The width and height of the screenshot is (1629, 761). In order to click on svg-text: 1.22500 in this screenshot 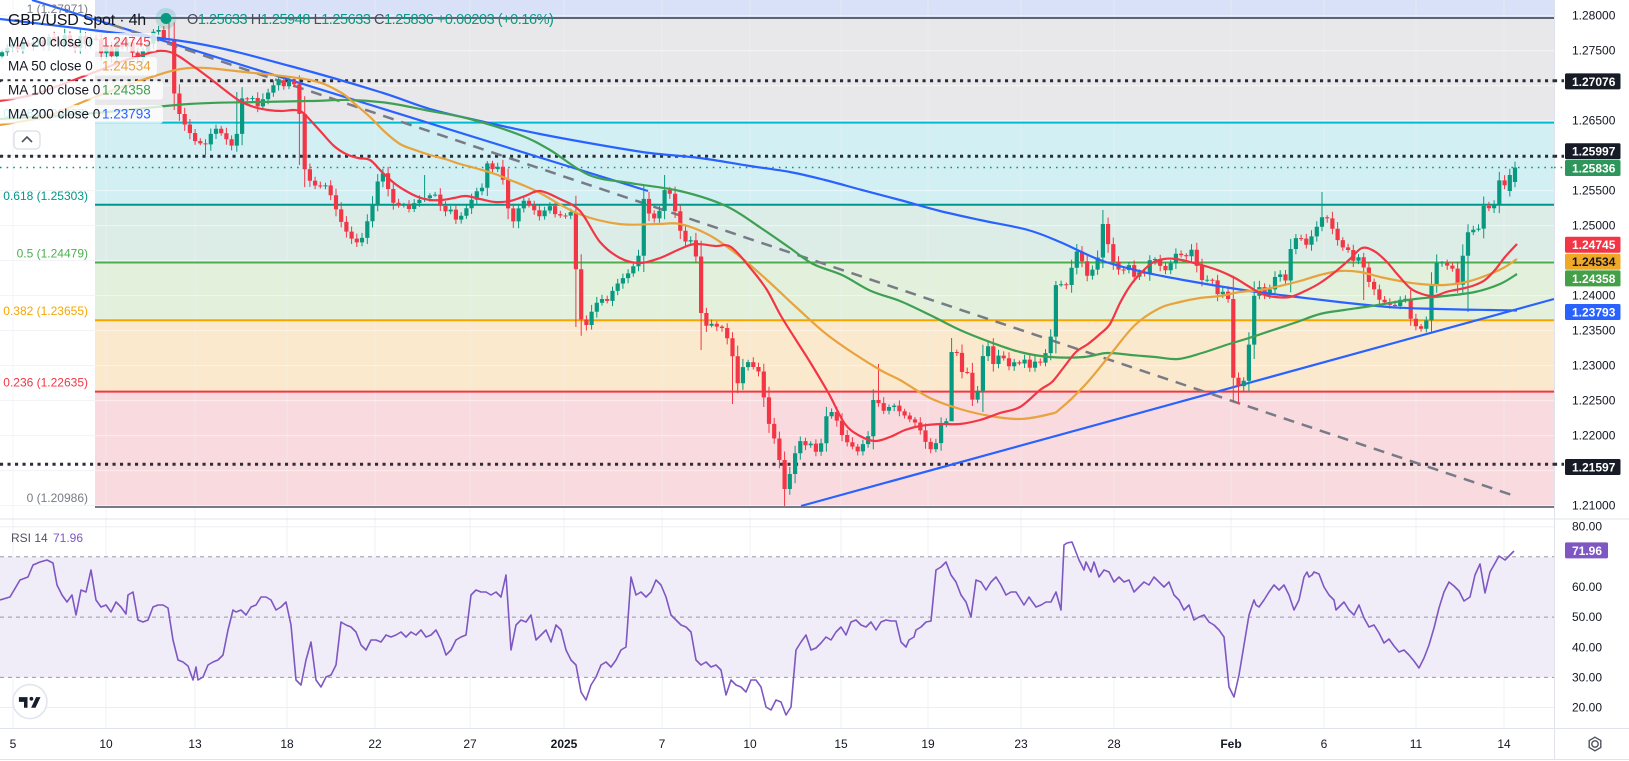, I will do `click(1594, 401)`.